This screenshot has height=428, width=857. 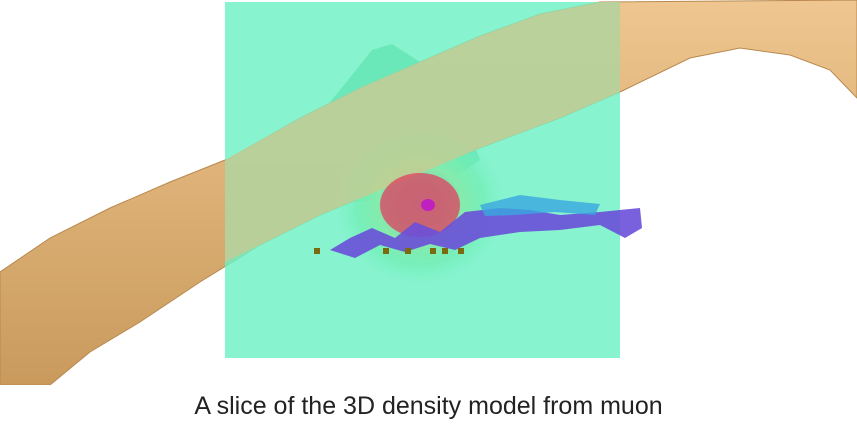 What do you see at coordinates (428, 205) in the screenshot?
I see `density-peak` at bounding box center [428, 205].